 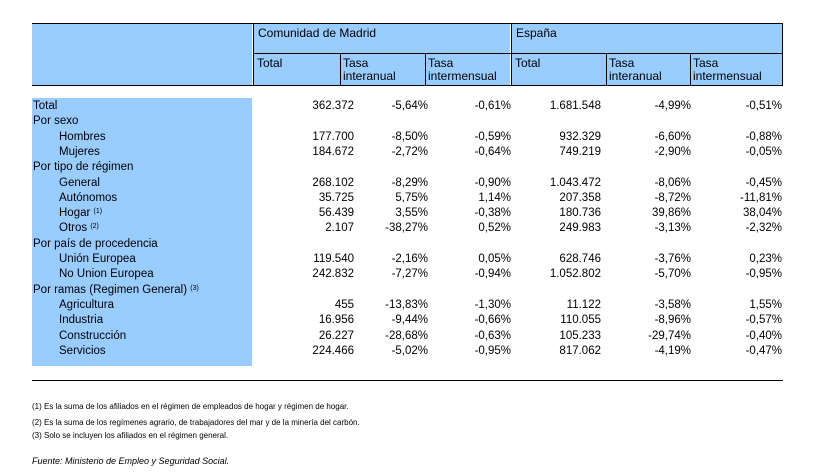 I want to click on row-label: Servicios, so click(x=82, y=350).